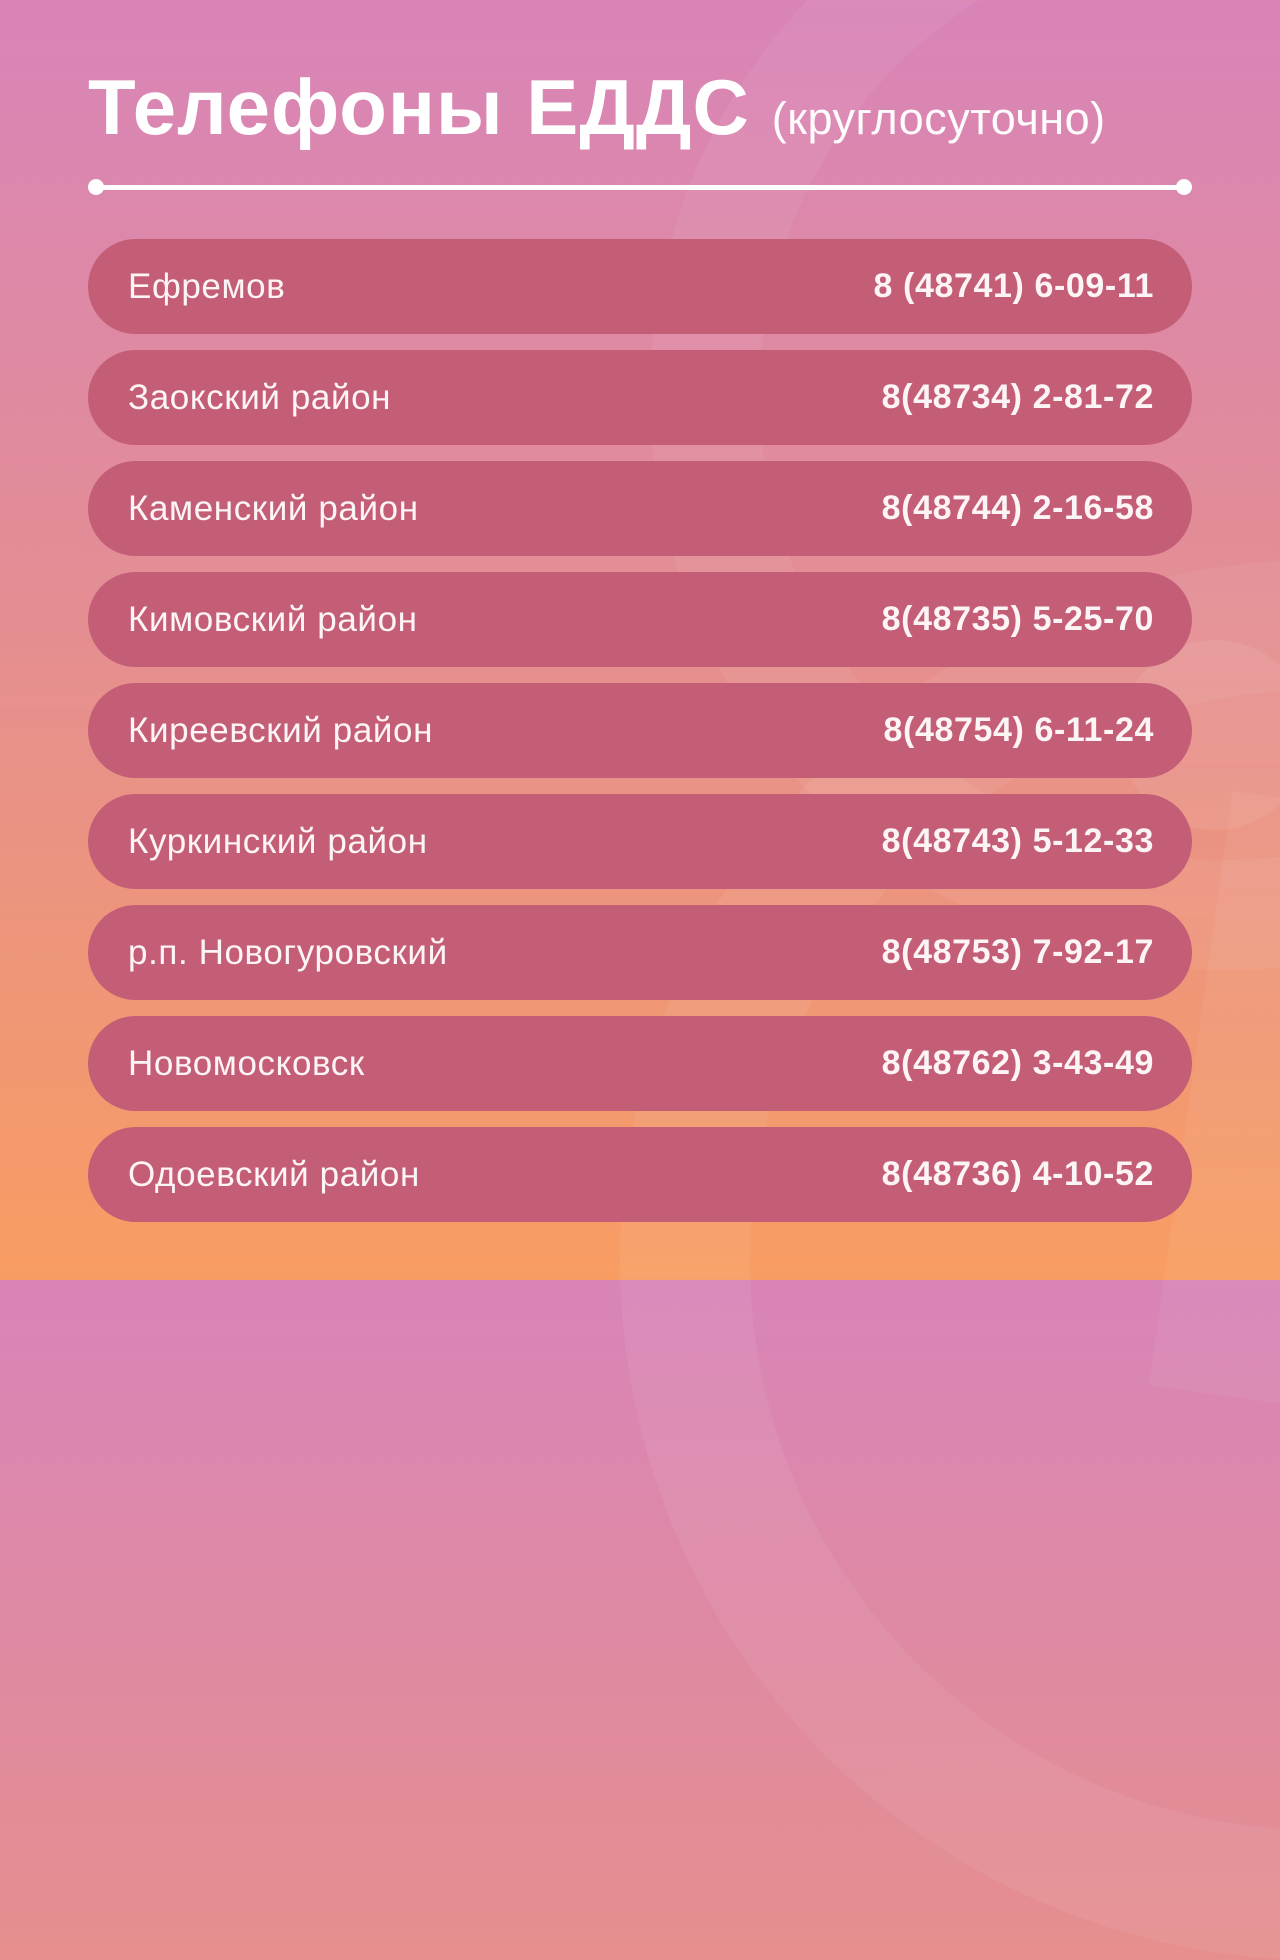 This screenshot has width=1280, height=1960. What do you see at coordinates (96, 187) in the screenshot?
I see `divider-dot-left` at bounding box center [96, 187].